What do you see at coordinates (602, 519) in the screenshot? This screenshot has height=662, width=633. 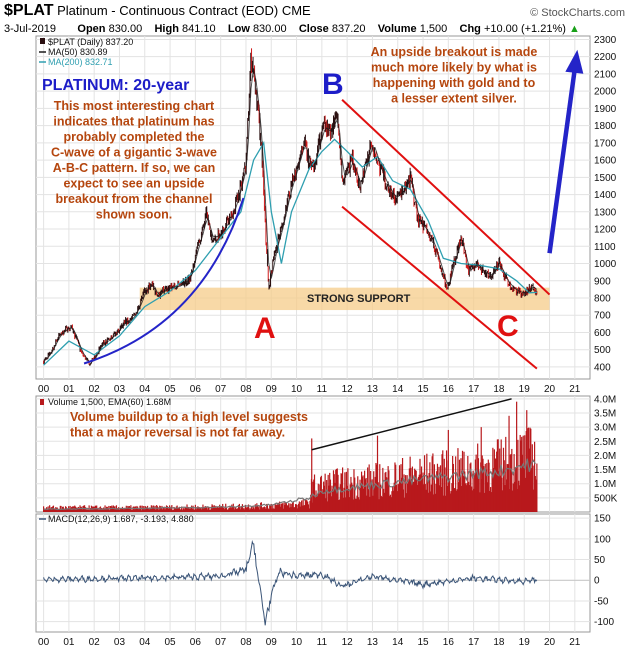 I see `macd-tick-label: 150` at bounding box center [602, 519].